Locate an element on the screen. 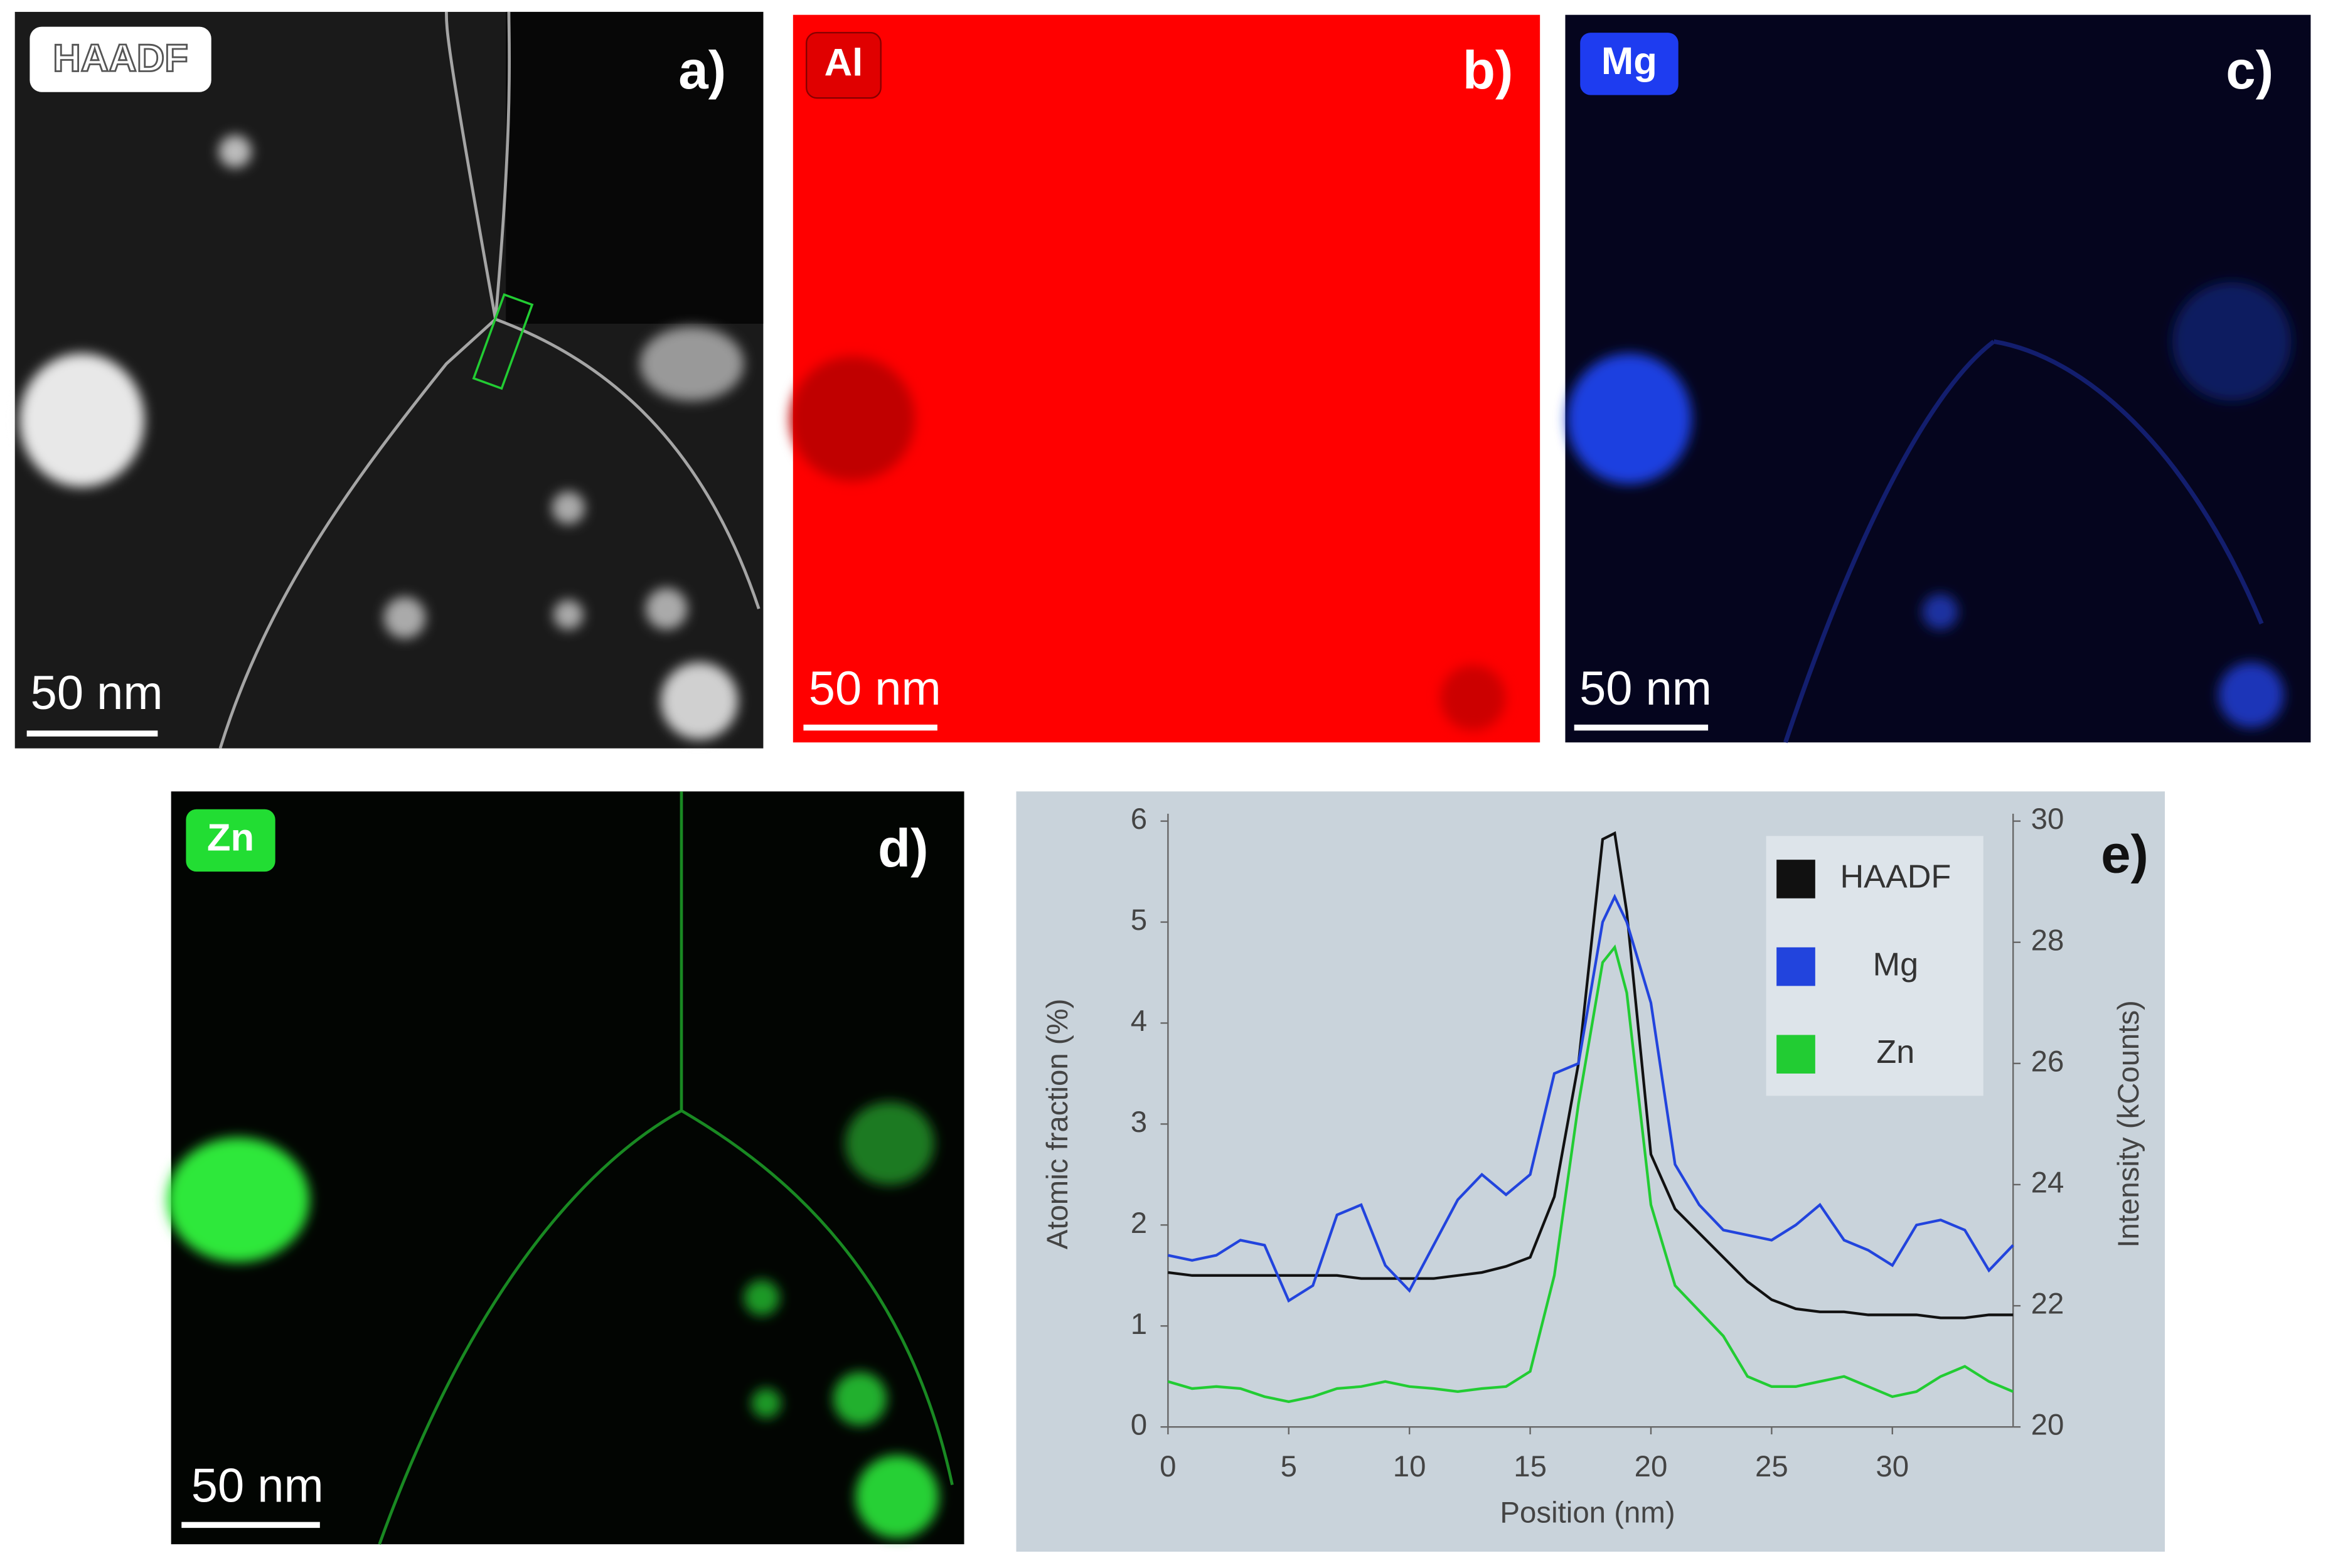 This screenshot has height=1568, width=2333. y-tick-label: 6 is located at coordinates (1139, 819).